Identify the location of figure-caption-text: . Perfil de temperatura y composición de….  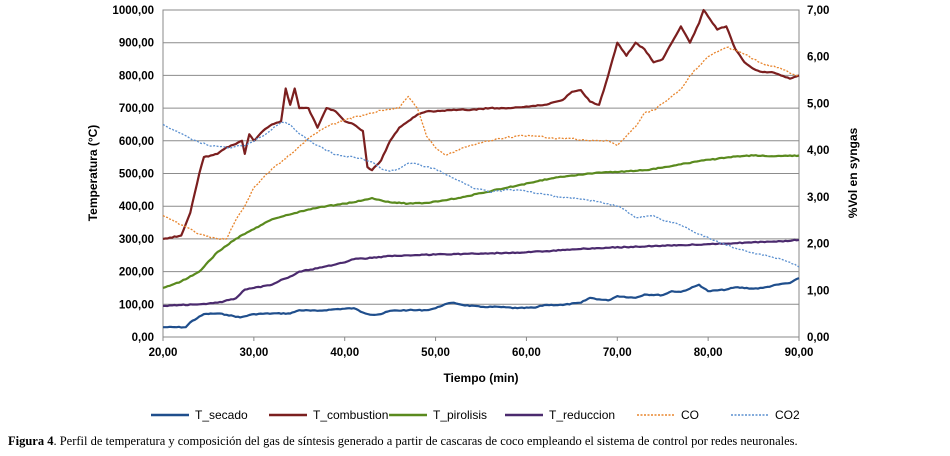
(425, 441).